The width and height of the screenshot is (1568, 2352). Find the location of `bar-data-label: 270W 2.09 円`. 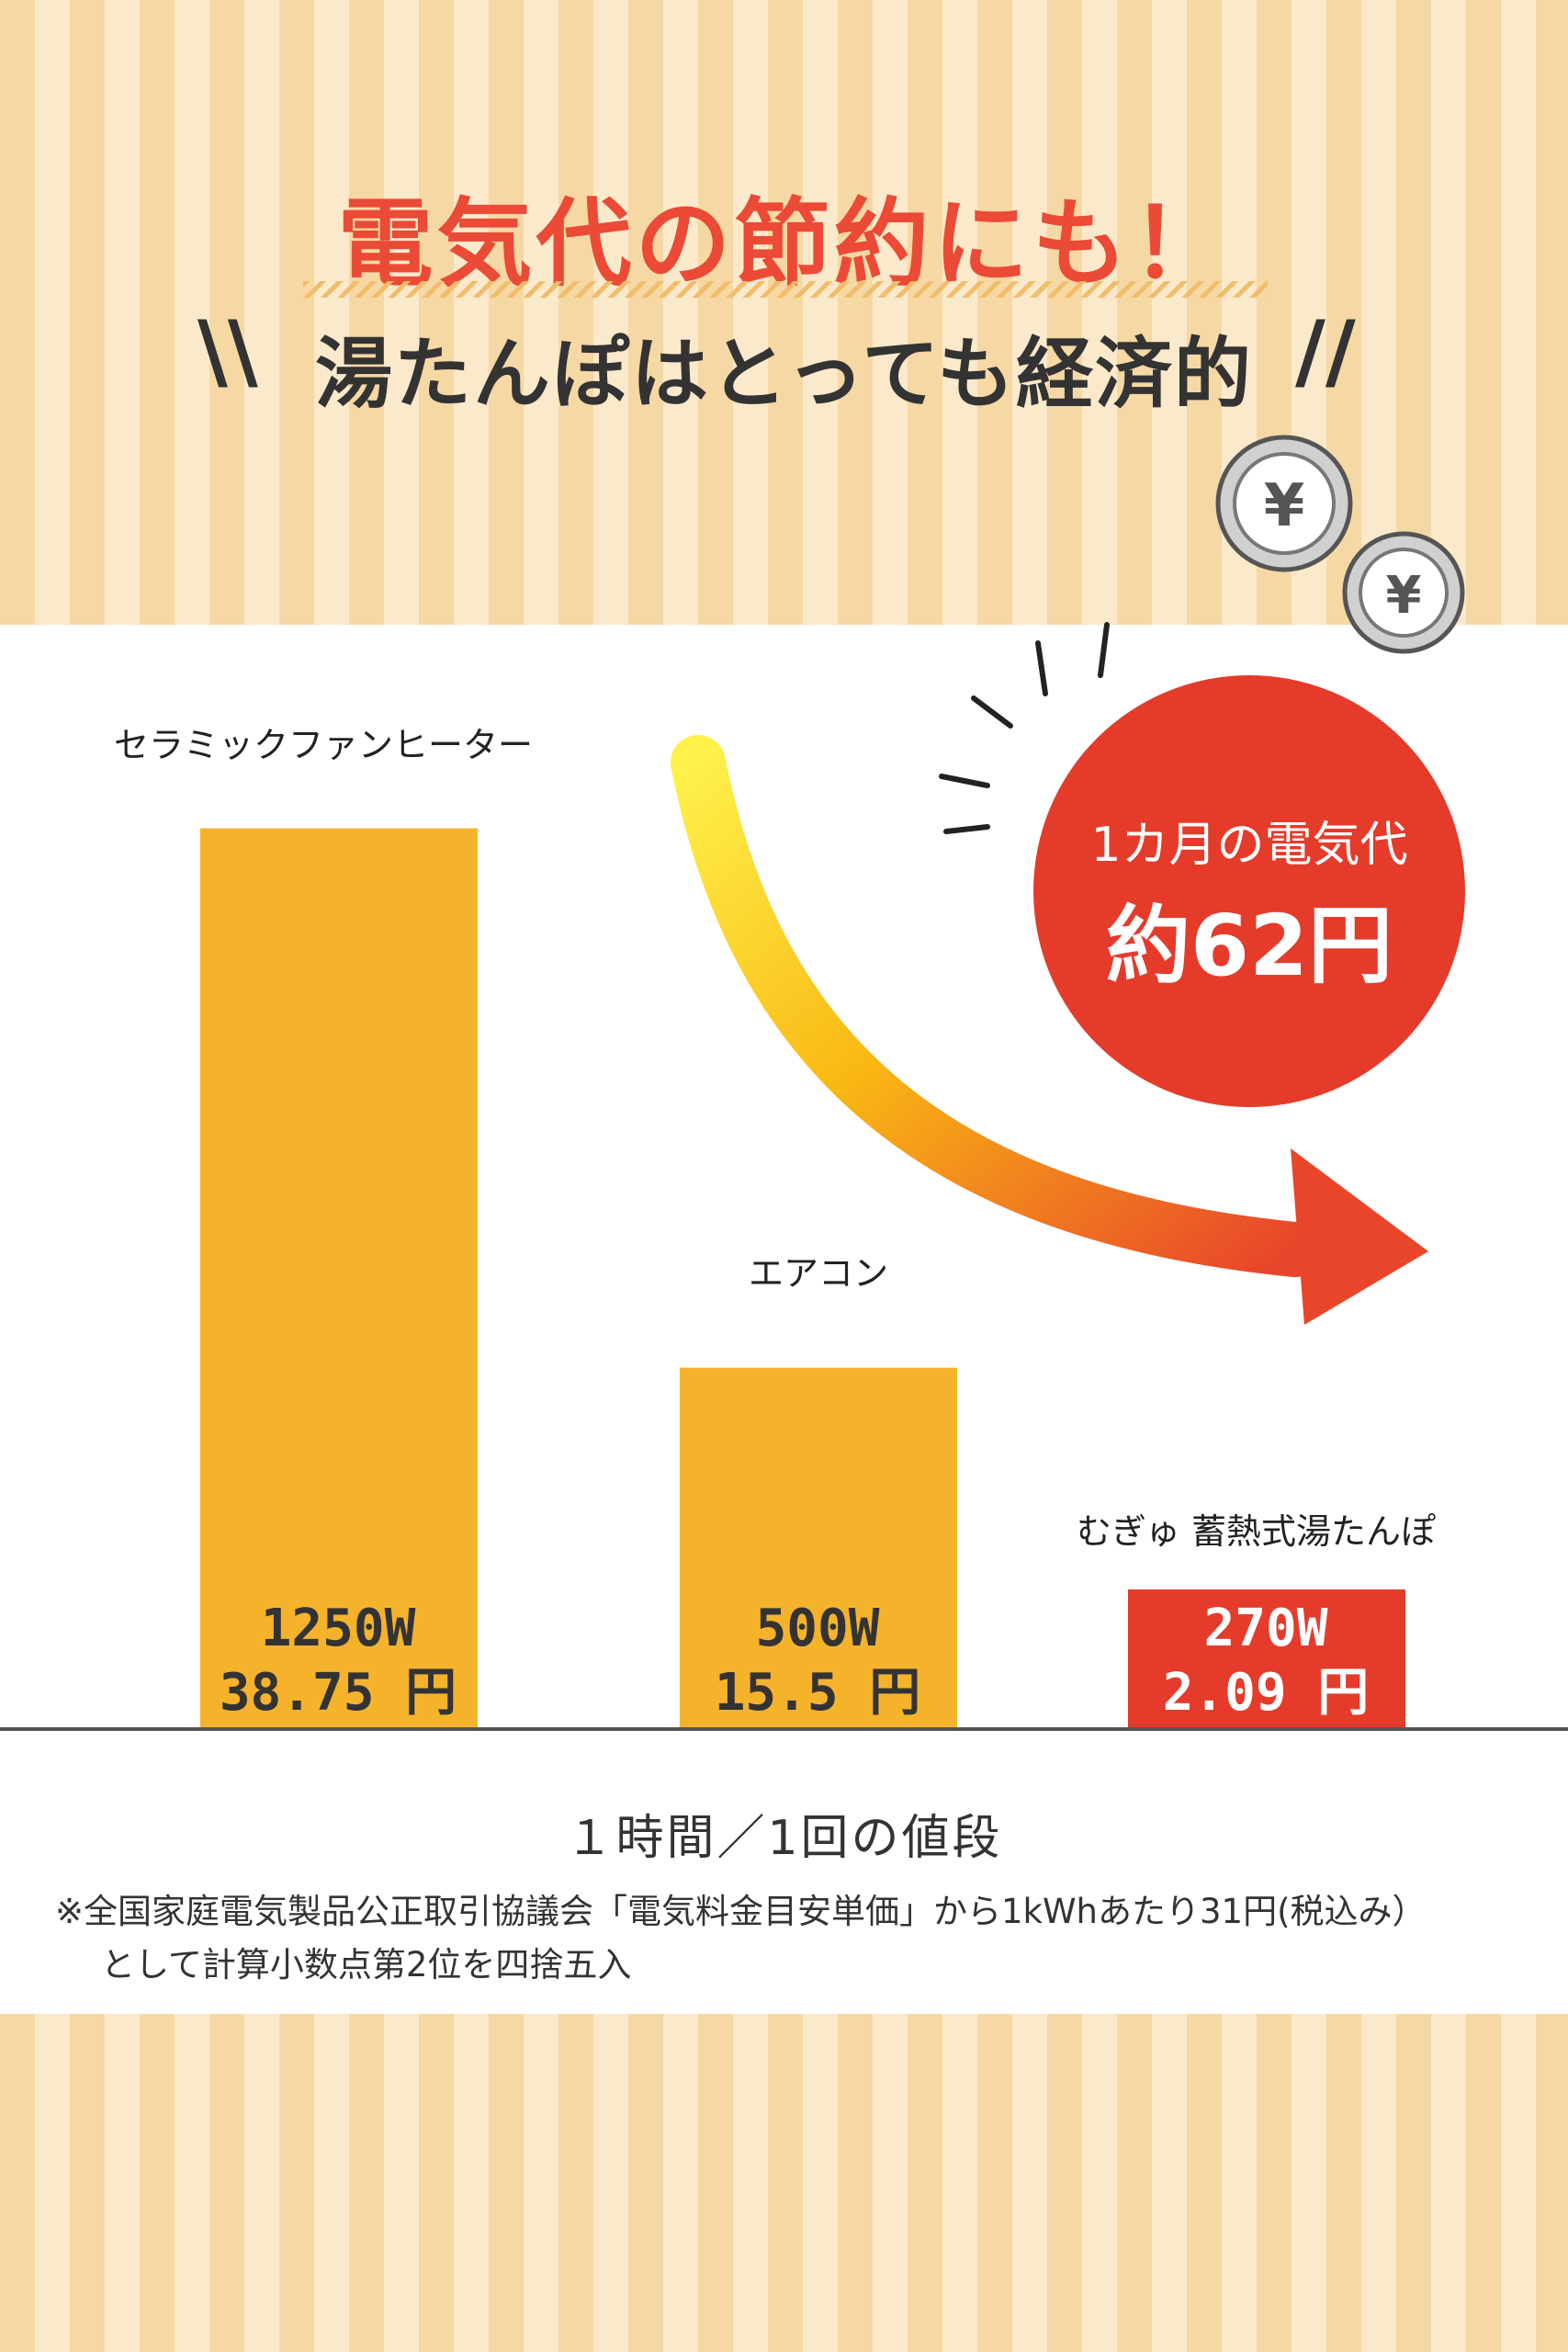

bar-data-label: 270W 2.09 円 is located at coordinates (1266, 1661).